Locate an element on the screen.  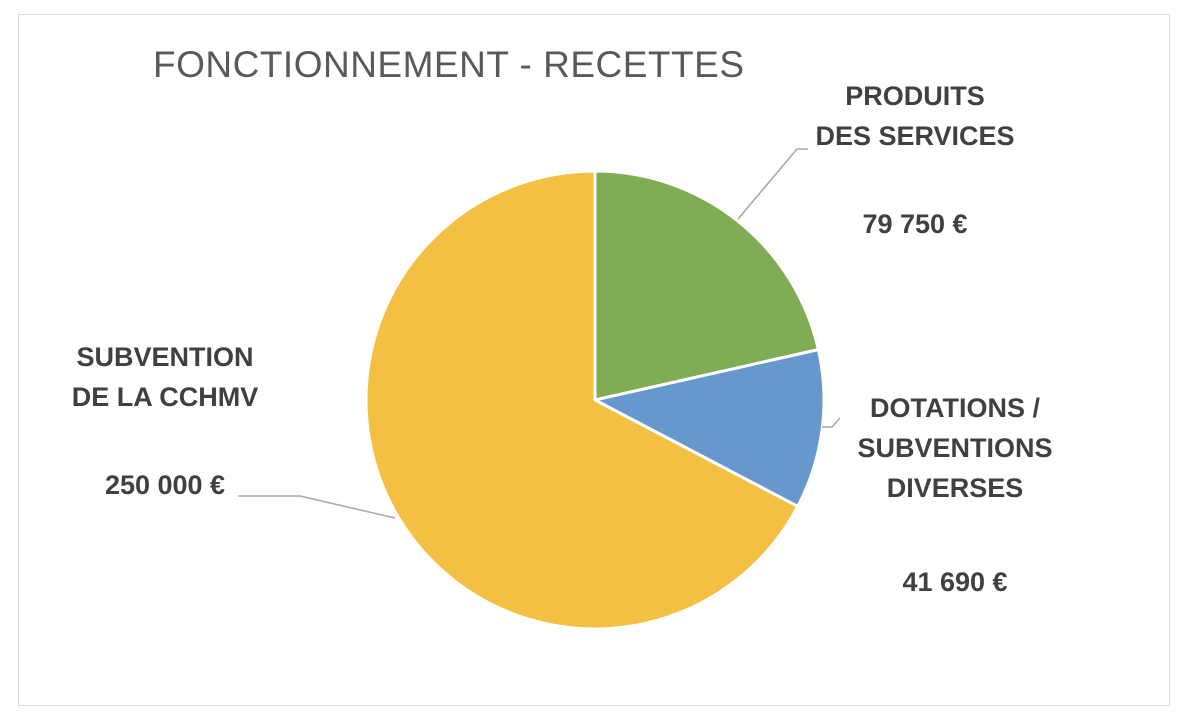
slice-label-line: SUBVENTION is located at coordinates (165, 357).